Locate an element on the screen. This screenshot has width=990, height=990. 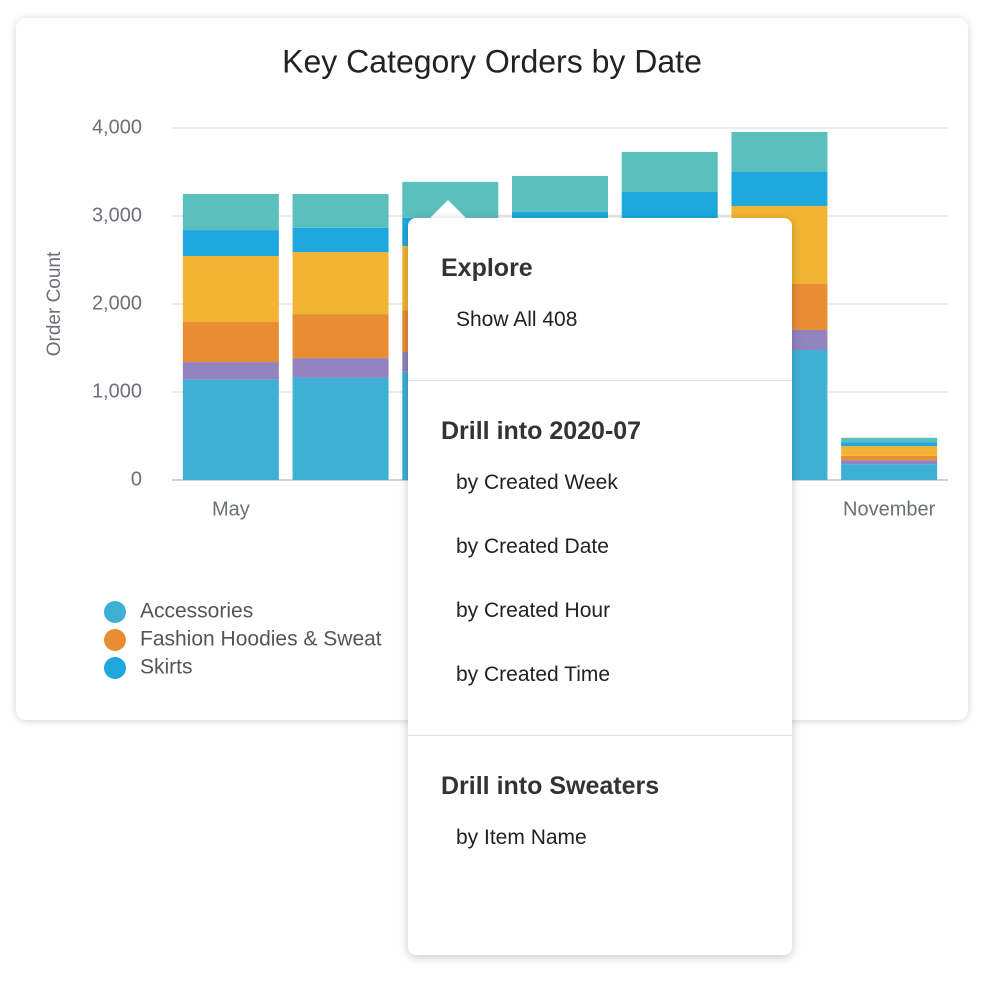
legend-label: Accessories is located at coordinates (196, 611).